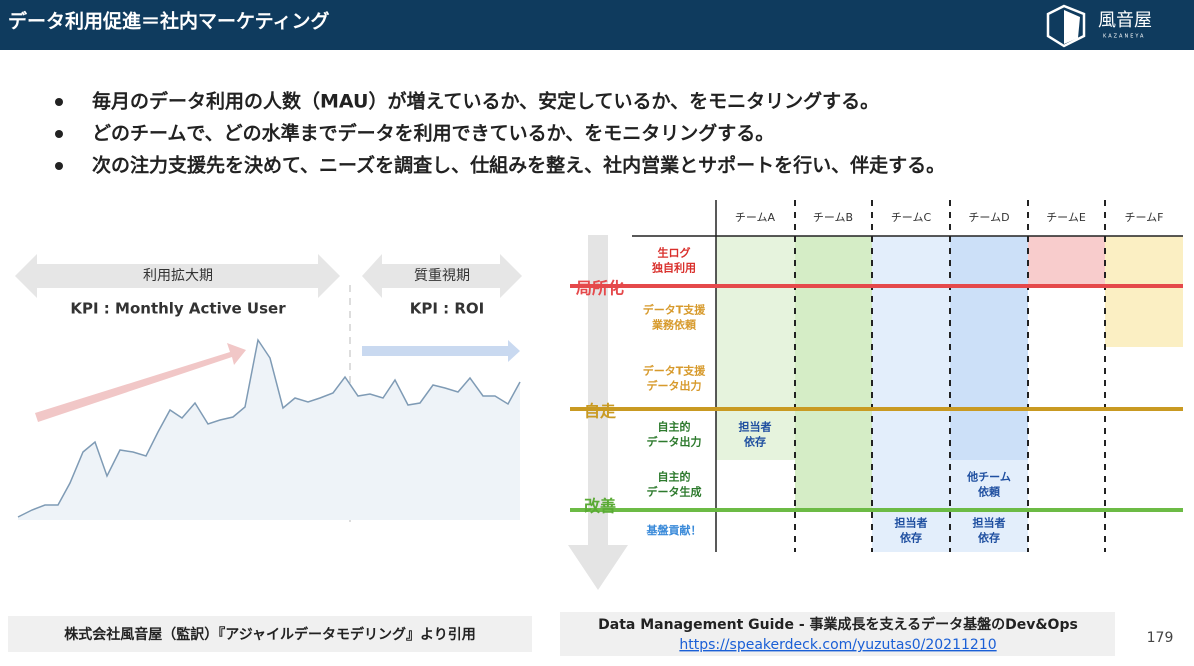 This screenshot has width=1194, height=666. I want to click on column-header: チームE, so click(1066, 217).